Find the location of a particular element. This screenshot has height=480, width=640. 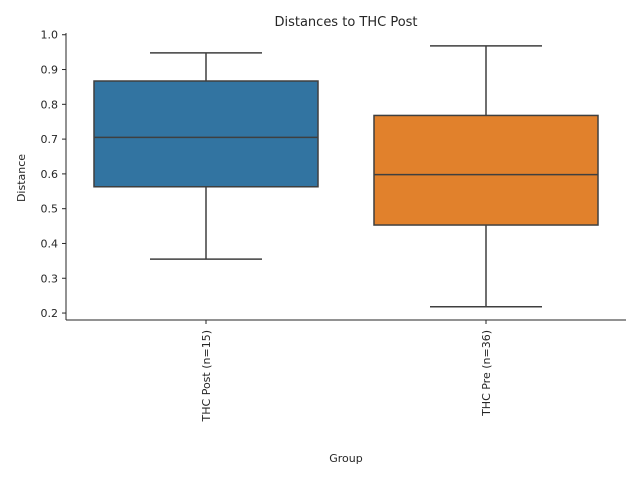

y-tick-label-0: 0.2 is located at coordinates (50, 313).